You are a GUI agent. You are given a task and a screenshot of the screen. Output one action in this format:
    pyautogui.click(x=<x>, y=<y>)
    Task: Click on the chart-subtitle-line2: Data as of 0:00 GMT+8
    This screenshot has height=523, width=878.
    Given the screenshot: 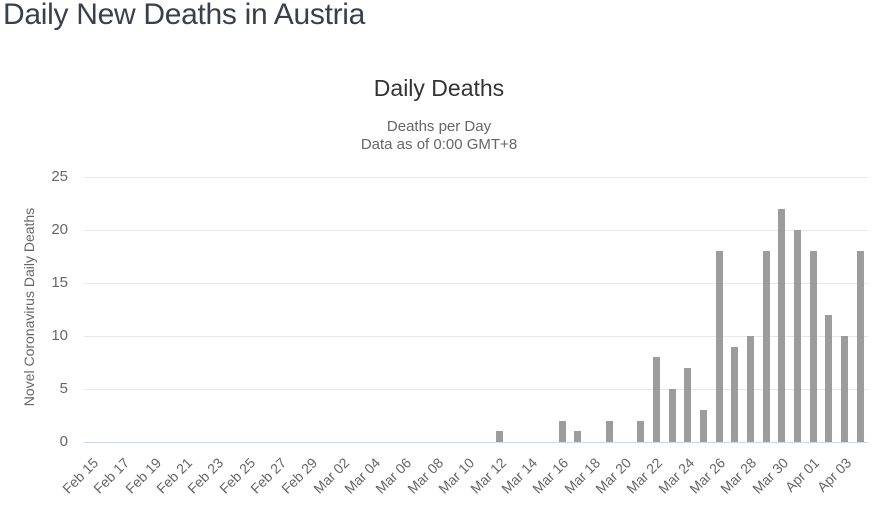 What is the action you would take?
    pyautogui.click(x=439, y=144)
    